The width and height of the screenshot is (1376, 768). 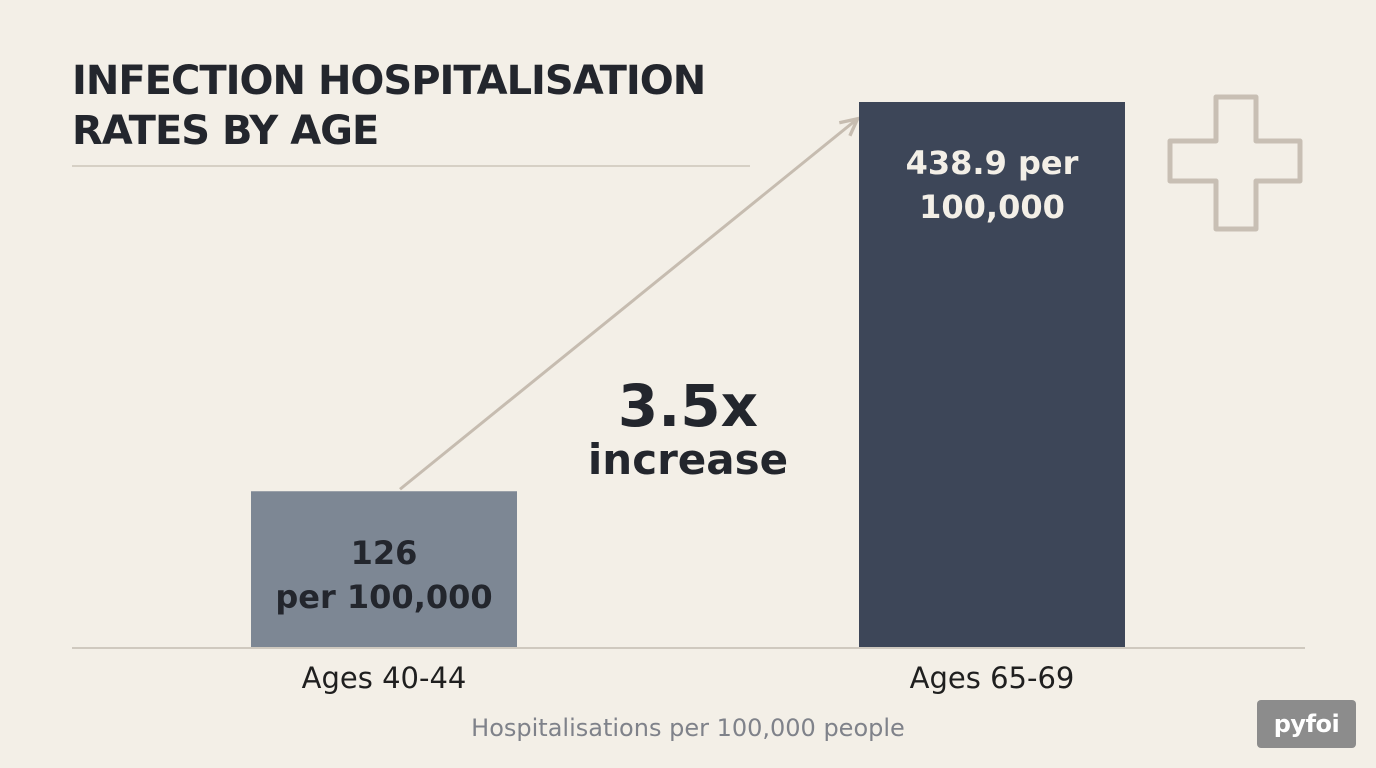 What do you see at coordinates (992, 207) in the screenshot?
I see `bar-2-label-line-2: 100,000` at bounding box center [992, 207].